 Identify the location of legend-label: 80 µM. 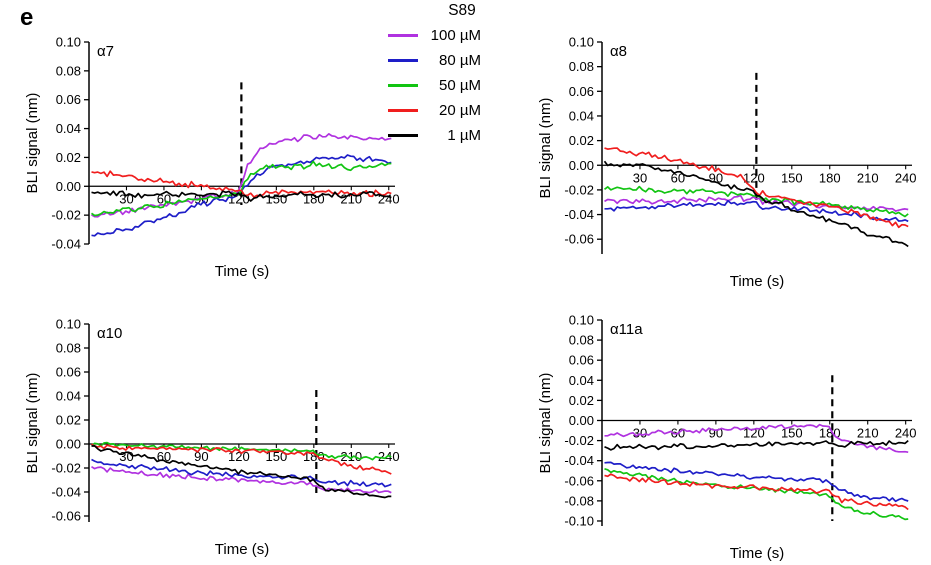
(460, 60).